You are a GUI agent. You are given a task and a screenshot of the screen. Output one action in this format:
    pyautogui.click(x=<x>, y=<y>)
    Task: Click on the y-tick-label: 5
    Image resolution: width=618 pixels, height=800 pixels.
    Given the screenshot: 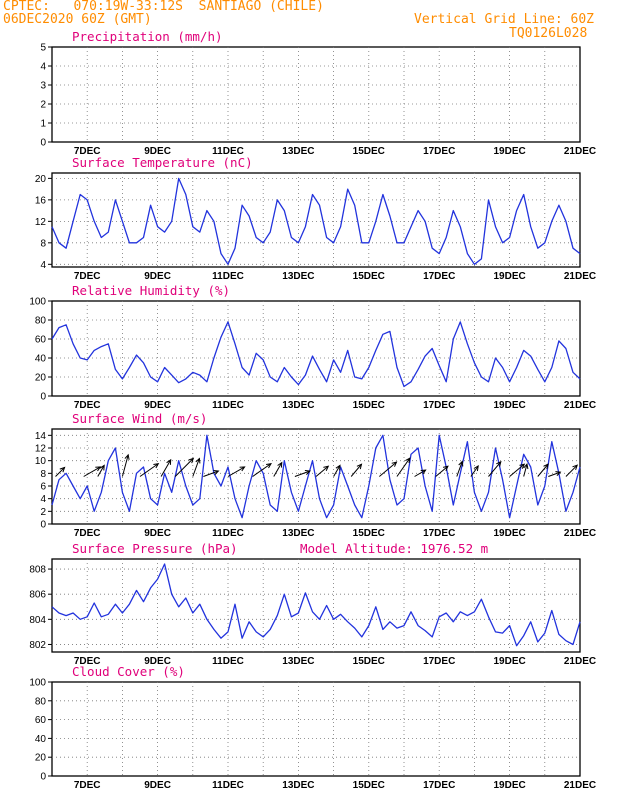 What is the action you would take?
    pyautogui.click(x=43, y=48)
    